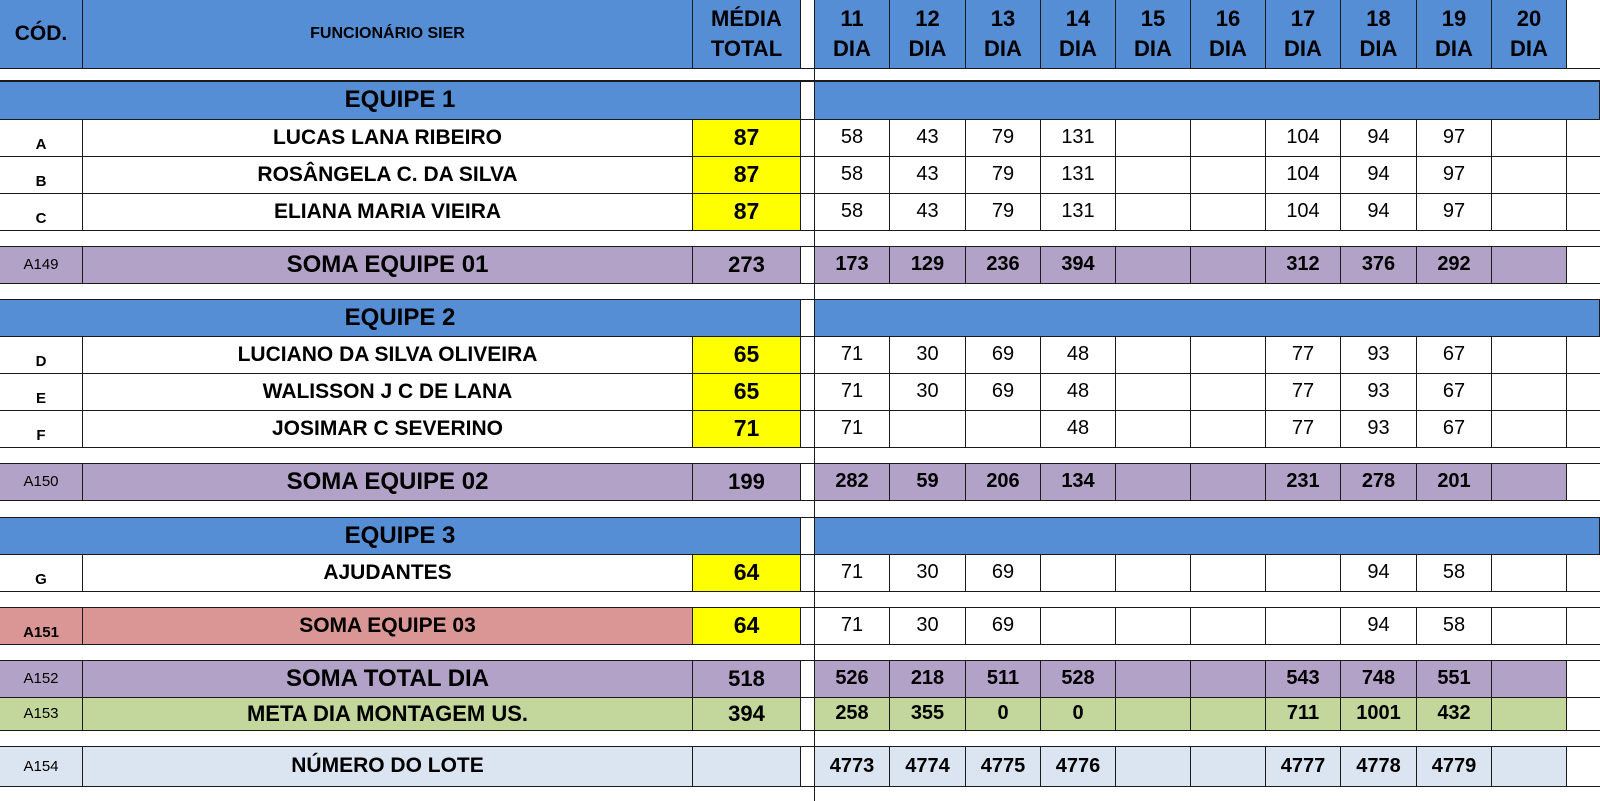 The height and width of the screenshot is (801, 1600). I want to click on row-average: 71, so click(747, 428).